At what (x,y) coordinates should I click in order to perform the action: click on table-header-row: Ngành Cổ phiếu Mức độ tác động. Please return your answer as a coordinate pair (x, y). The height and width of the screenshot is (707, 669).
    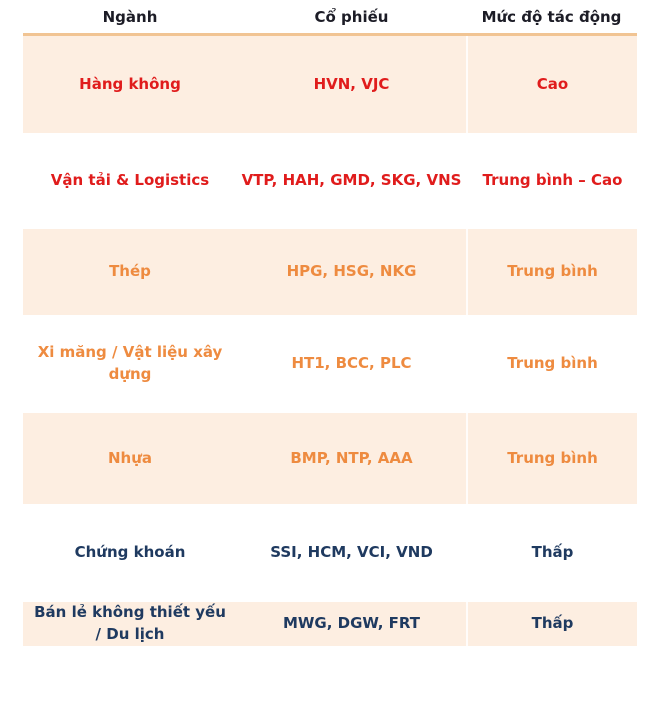
    Looking at the image, I should click on (330, 18).